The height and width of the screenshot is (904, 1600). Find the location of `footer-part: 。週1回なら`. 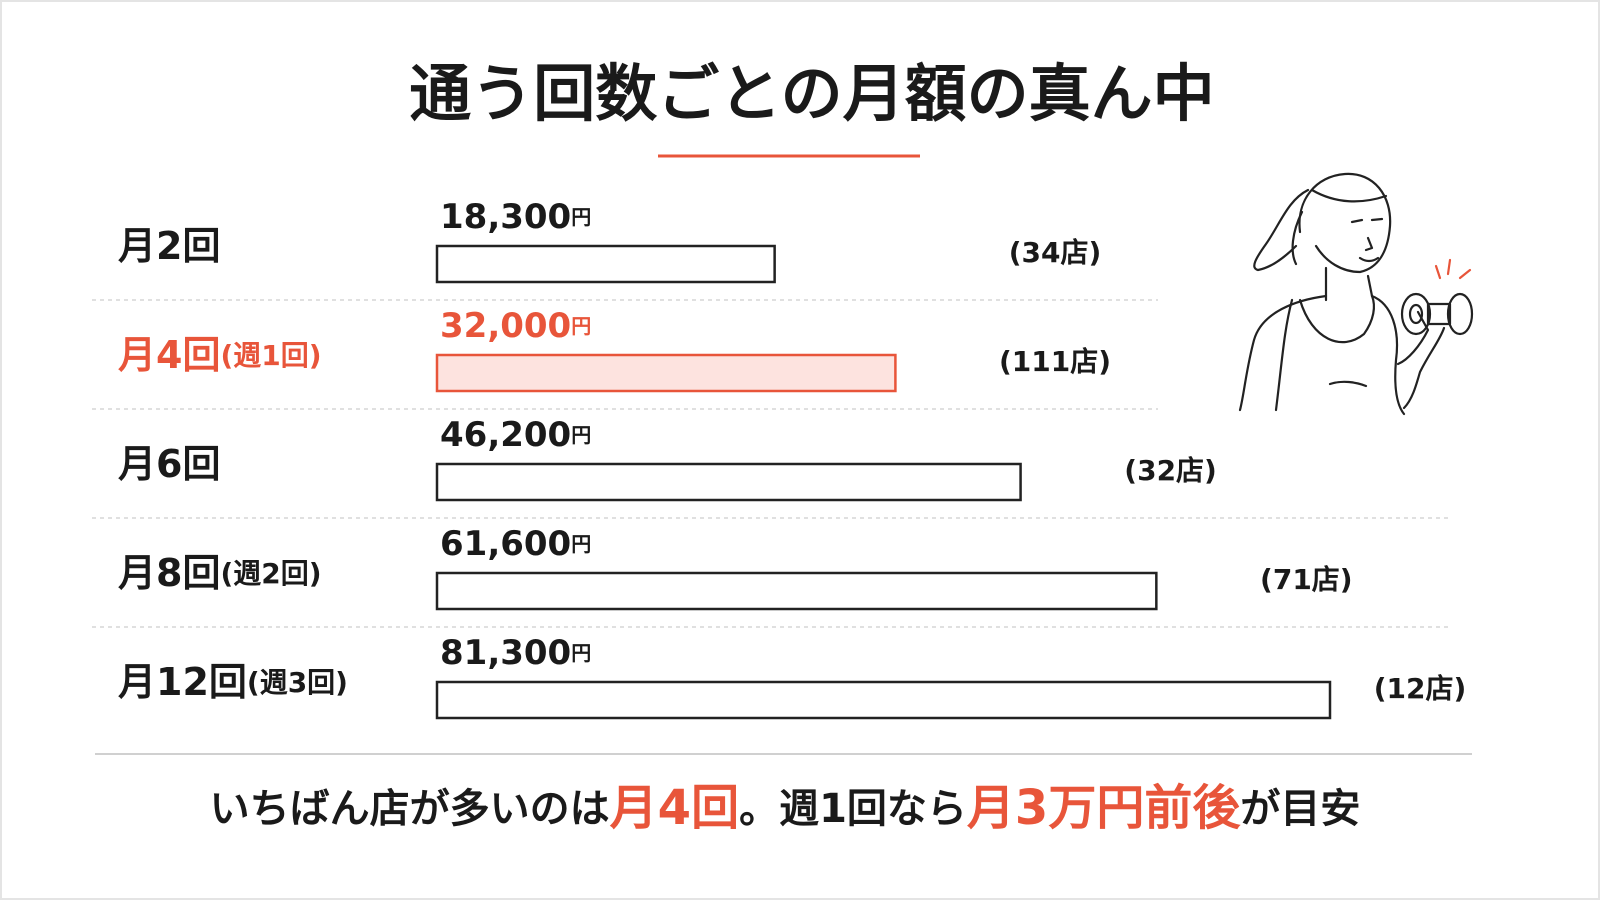

footer-part: 。週1回なら is located at coordinates (853, 809).